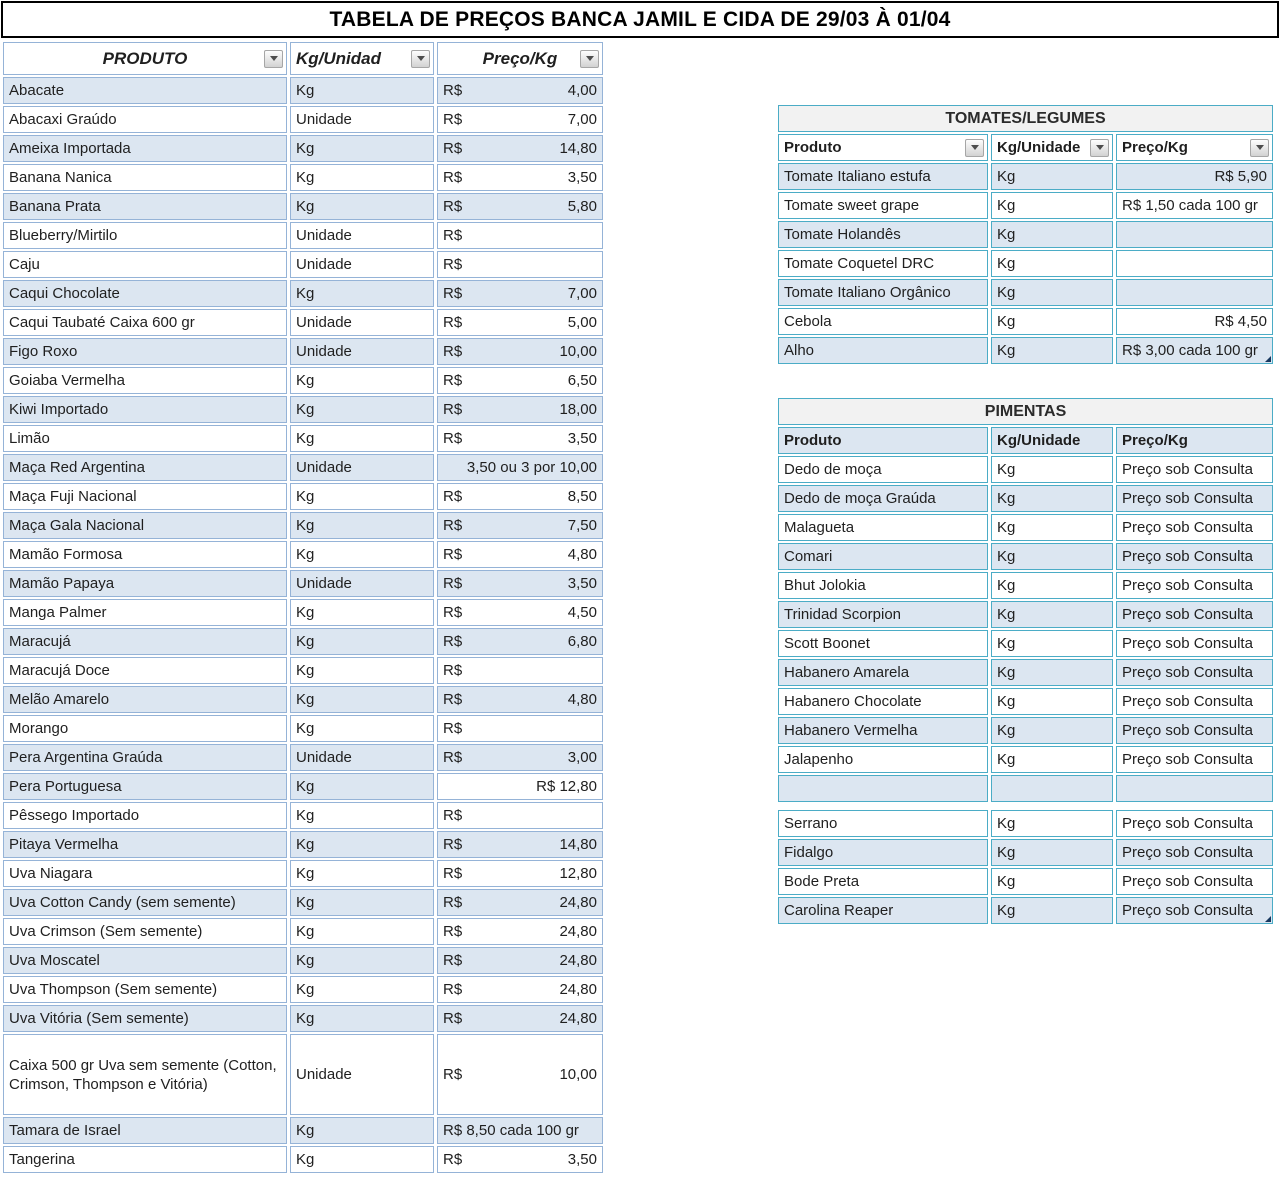  What do you see at coordinates (1026, 411) in the screenshot?
I see `section-title-row: PIMENTAS` at bounding box center [1026, 411].